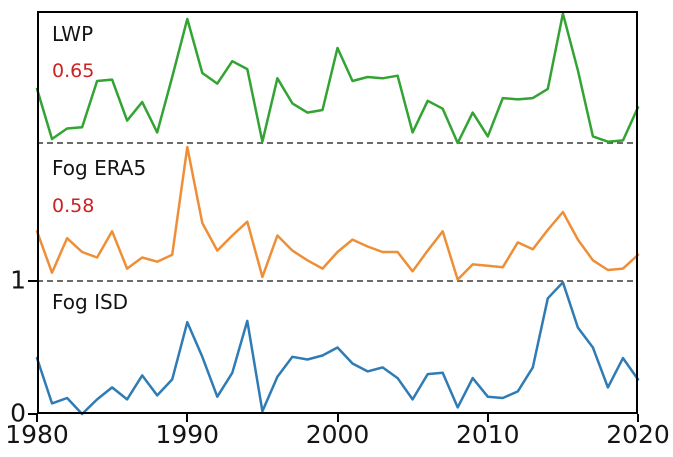 The image size is (673, 457). I want to click on x-tick-mark-1980, so click(37, 418).